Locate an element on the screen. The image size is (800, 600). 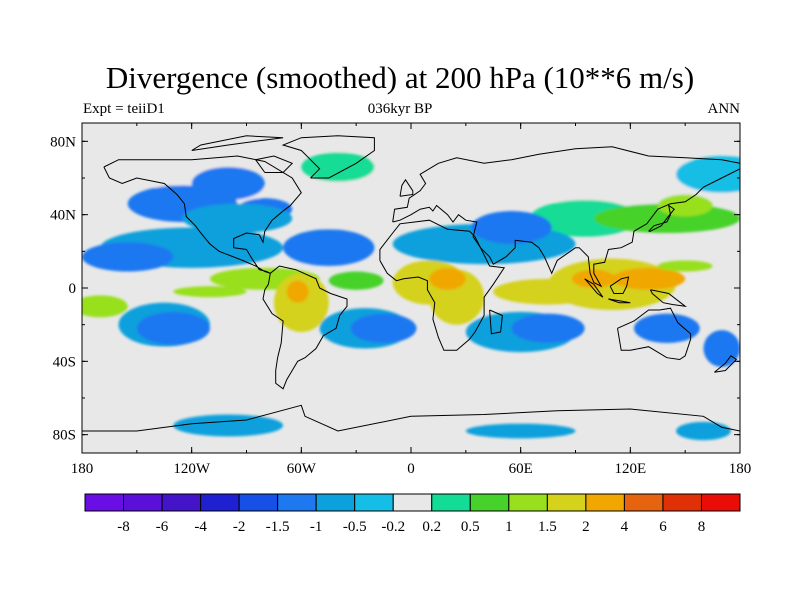
lat-tick-label: 40N is located at coordinates (63, 216).